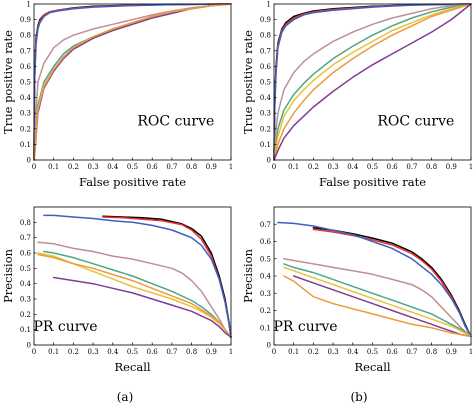 This screenshot has width=474, height=406. I want to click on y-tick-label: 1, so click(29, 5).